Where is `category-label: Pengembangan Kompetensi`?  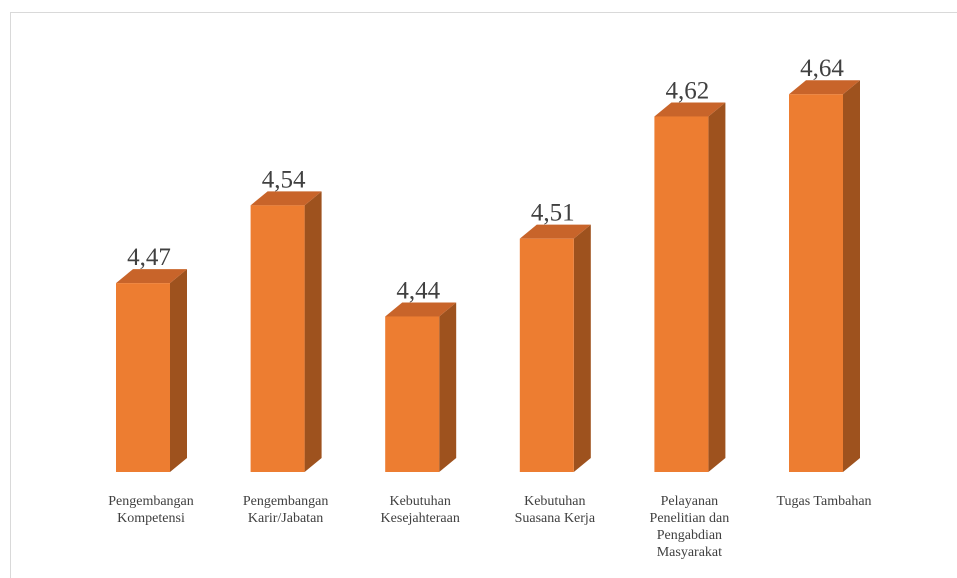
category-label: Pengembangan Kompetensi is located at coordinates (151, 510).